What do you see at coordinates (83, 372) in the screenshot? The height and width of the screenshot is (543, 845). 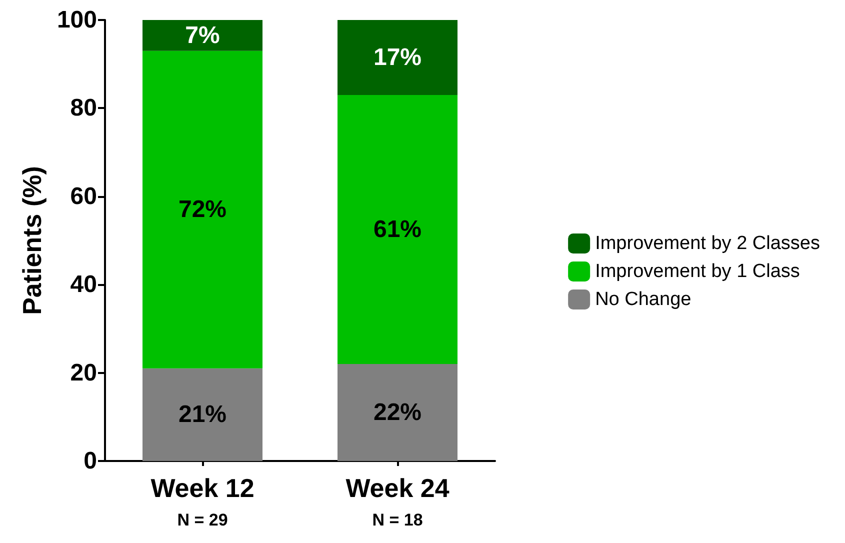 I see `y-tick-label: 20` at bounding box center [83, 372].